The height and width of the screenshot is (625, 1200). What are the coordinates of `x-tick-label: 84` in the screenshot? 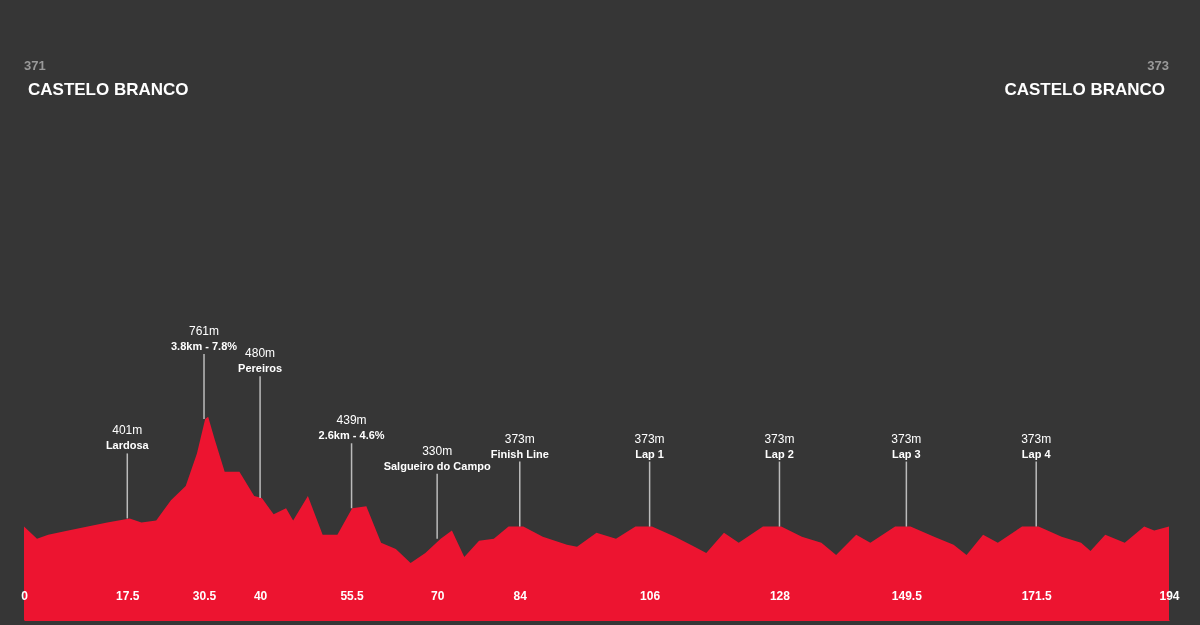 It's located at (520, 595).